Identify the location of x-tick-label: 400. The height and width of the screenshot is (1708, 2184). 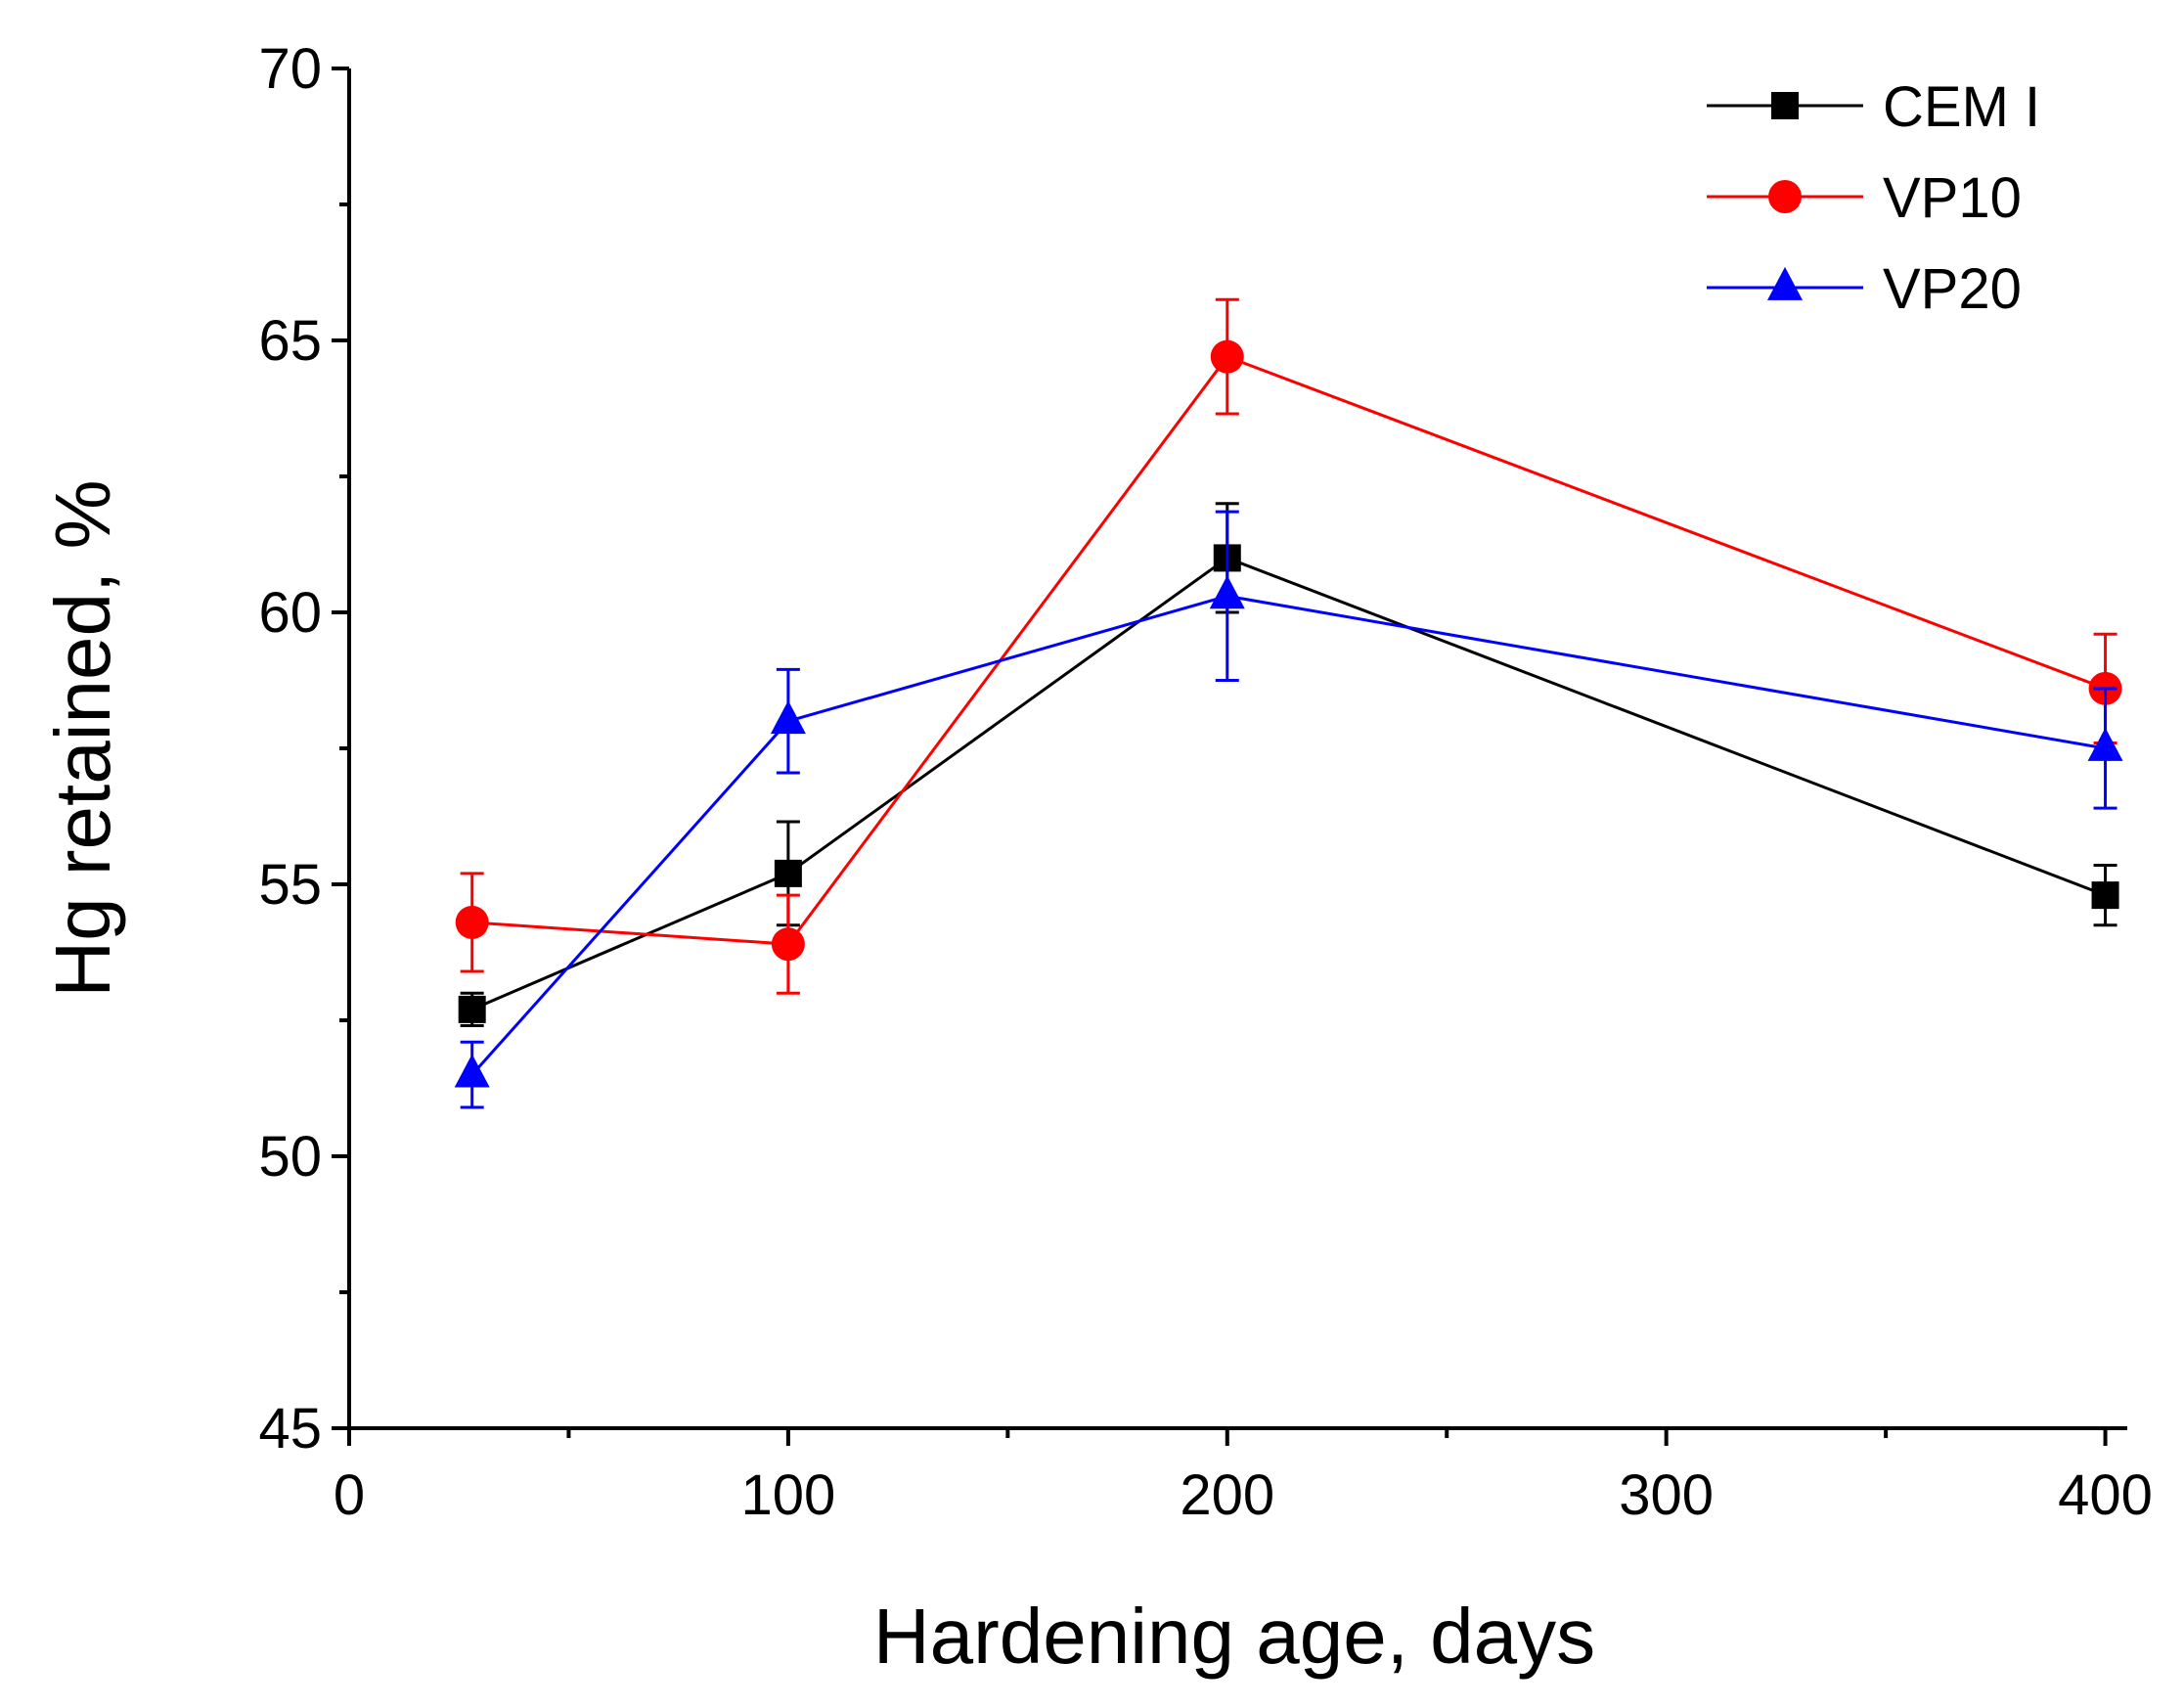
(2105, 1495).